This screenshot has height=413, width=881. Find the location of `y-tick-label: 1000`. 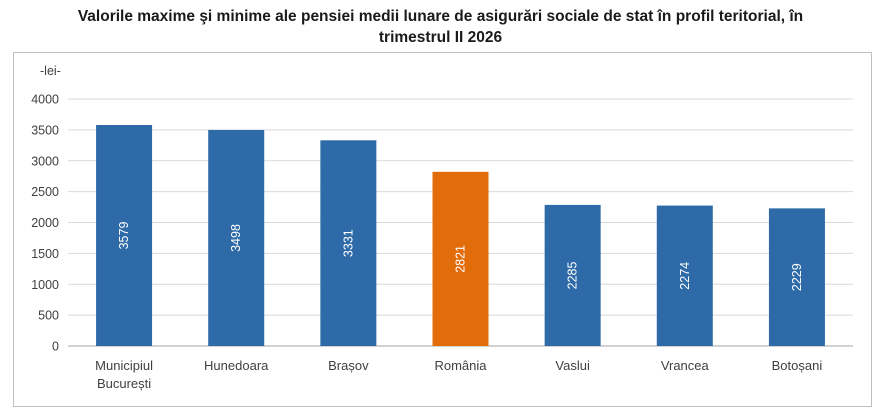

y-tick-label: 1000 is located at coordinates (45, 285).